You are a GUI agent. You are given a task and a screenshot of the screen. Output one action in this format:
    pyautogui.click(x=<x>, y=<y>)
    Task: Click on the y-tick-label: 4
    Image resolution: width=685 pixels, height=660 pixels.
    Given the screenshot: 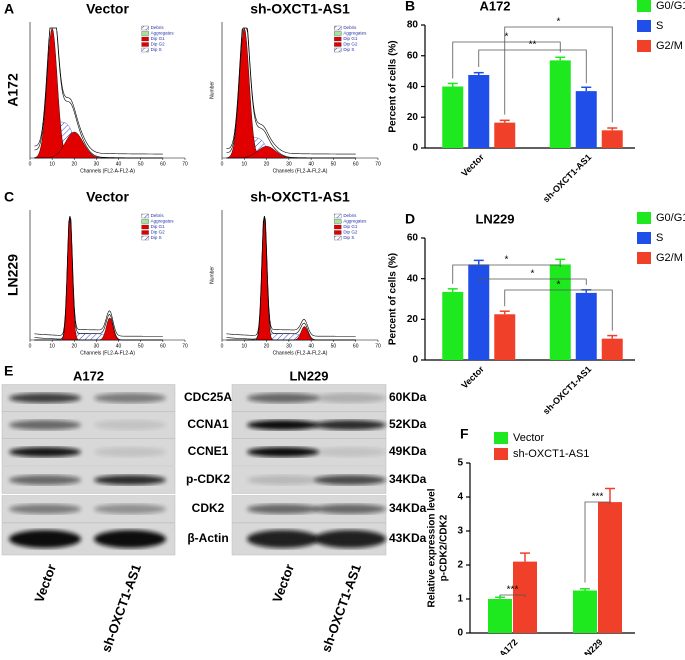 What is the action you would take?
    pyautogui.click(x=460, y=497)
    